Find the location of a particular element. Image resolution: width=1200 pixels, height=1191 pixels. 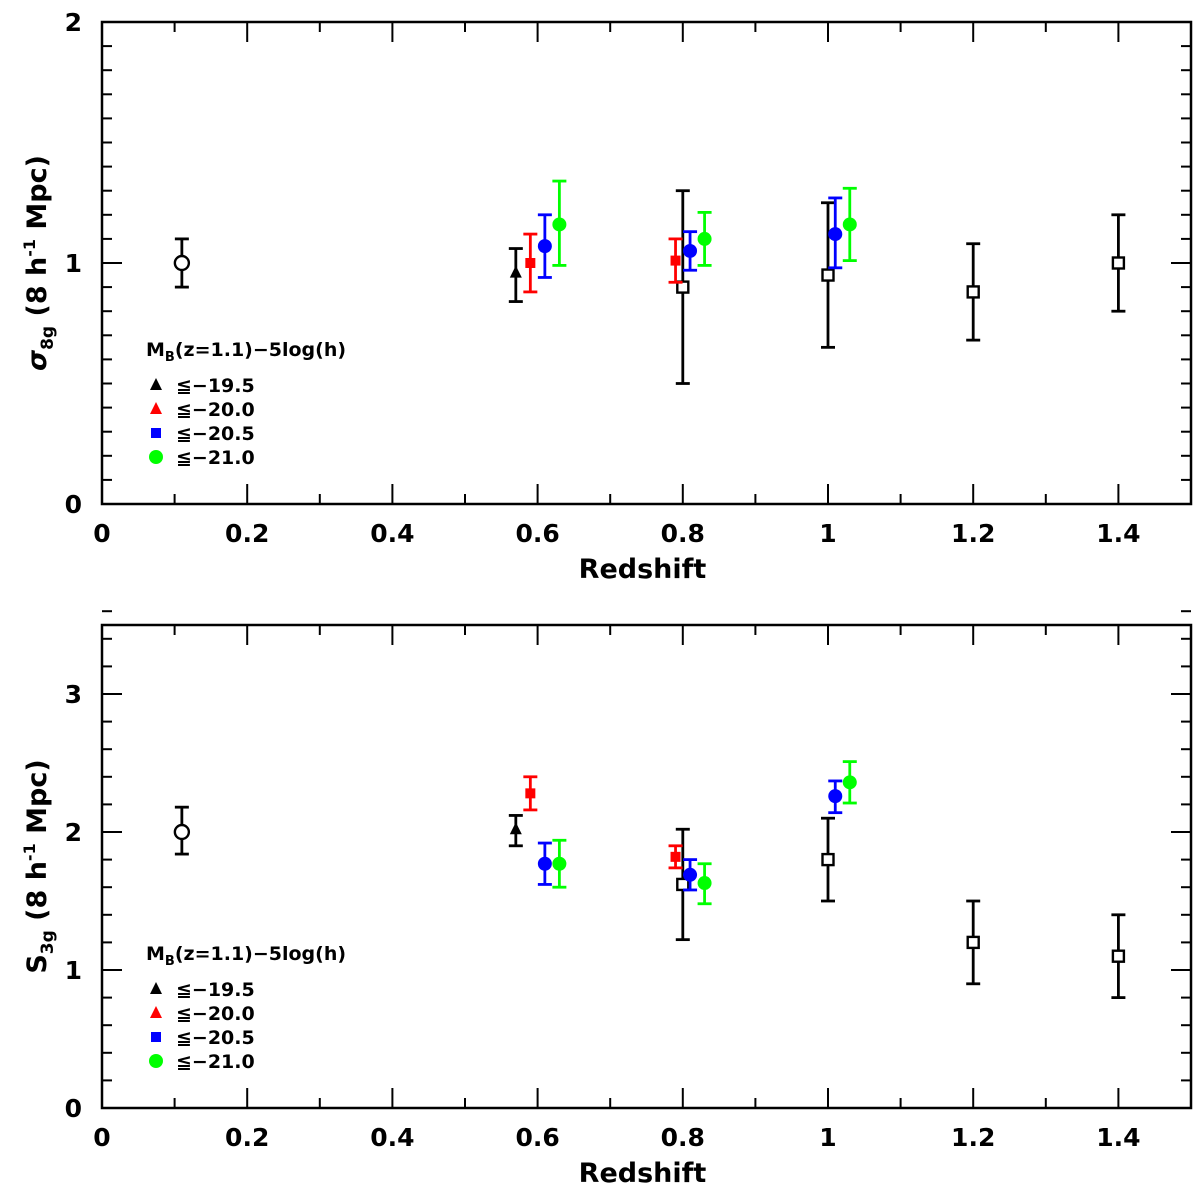

y-tick-label: 3 is located at coordinates (73, 694).